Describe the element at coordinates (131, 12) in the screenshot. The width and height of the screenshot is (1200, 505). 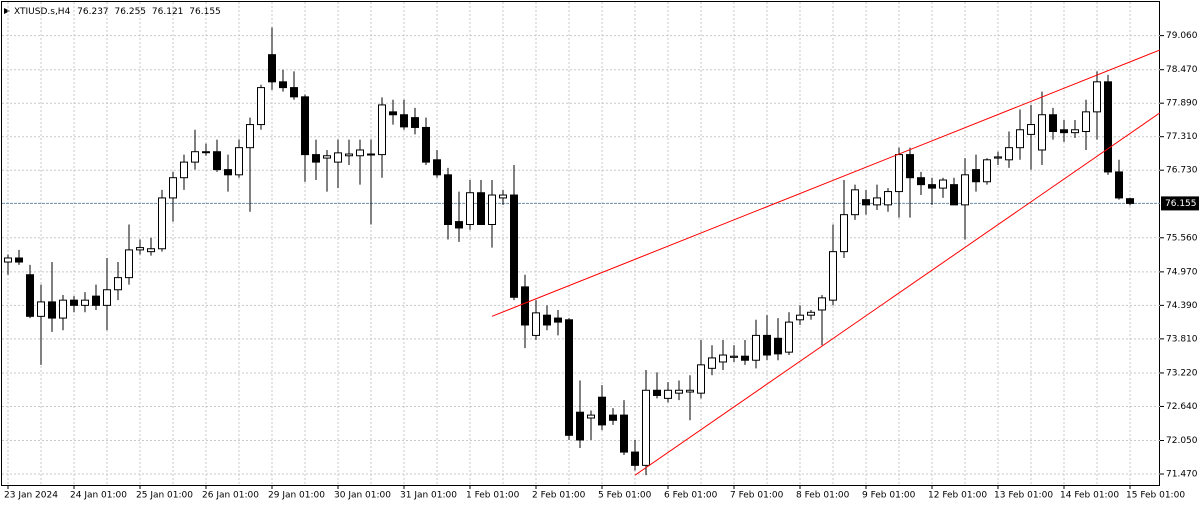
I see `header-value: 76.255` at that location.